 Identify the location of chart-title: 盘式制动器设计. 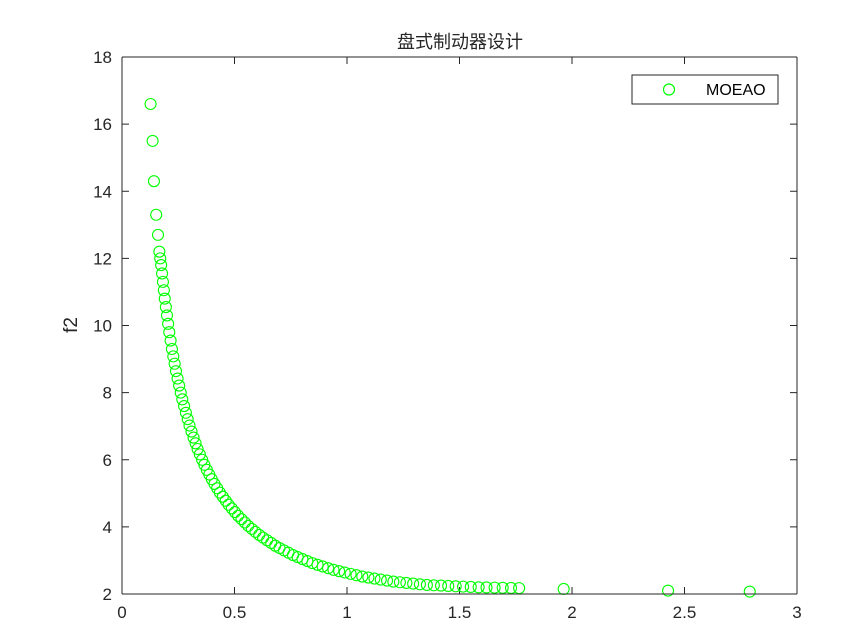
(460, 42).